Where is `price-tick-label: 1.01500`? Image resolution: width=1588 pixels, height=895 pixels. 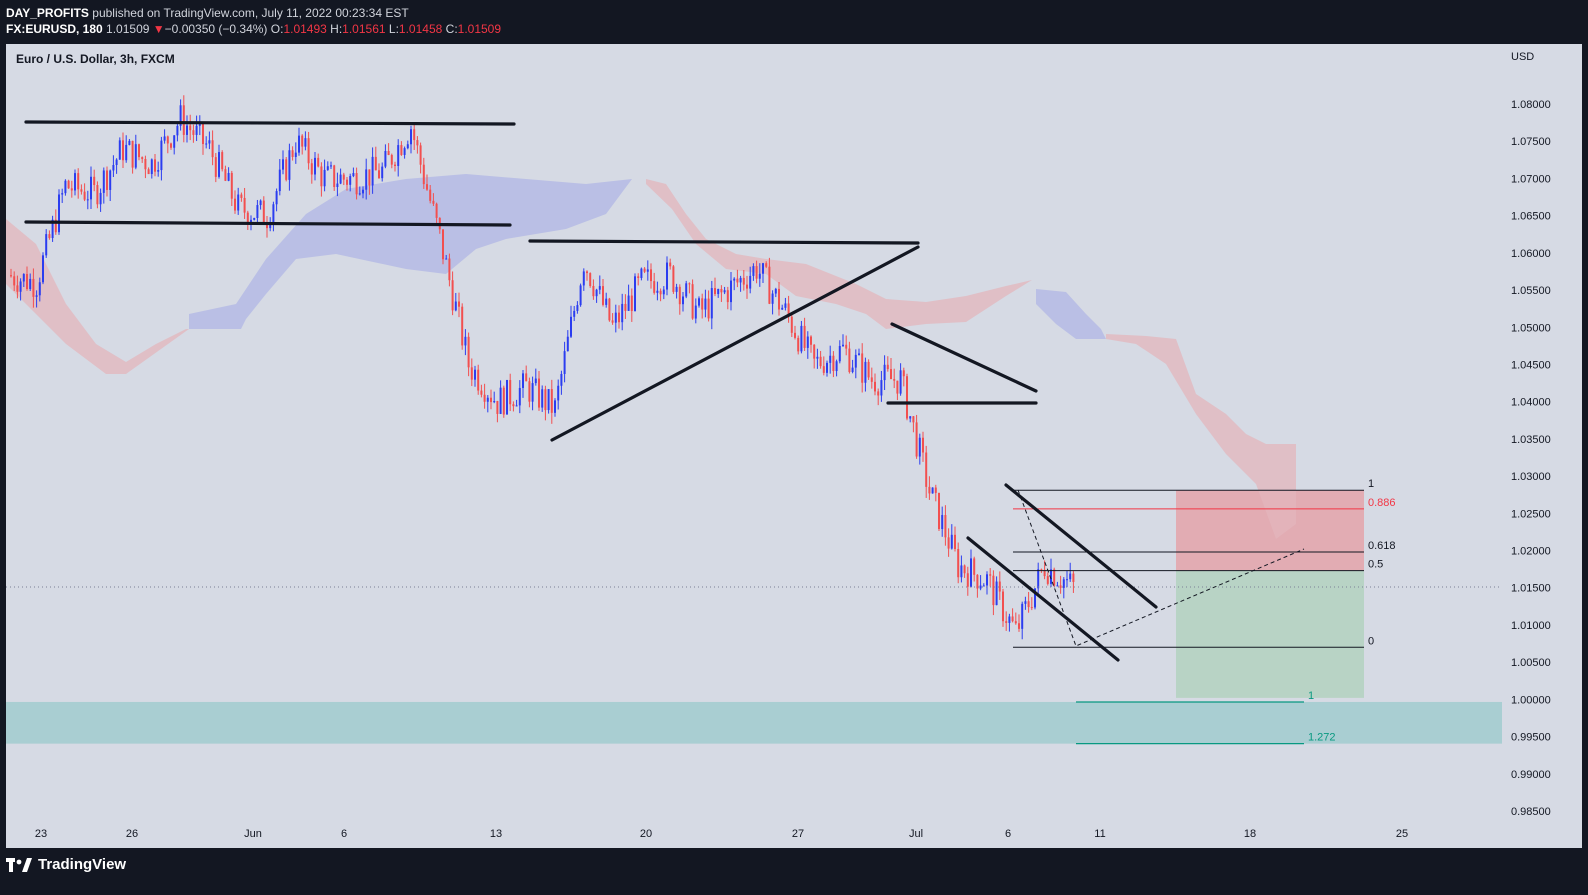
price-tick-label: 1.01500 is located at coordinates (1531, 589).